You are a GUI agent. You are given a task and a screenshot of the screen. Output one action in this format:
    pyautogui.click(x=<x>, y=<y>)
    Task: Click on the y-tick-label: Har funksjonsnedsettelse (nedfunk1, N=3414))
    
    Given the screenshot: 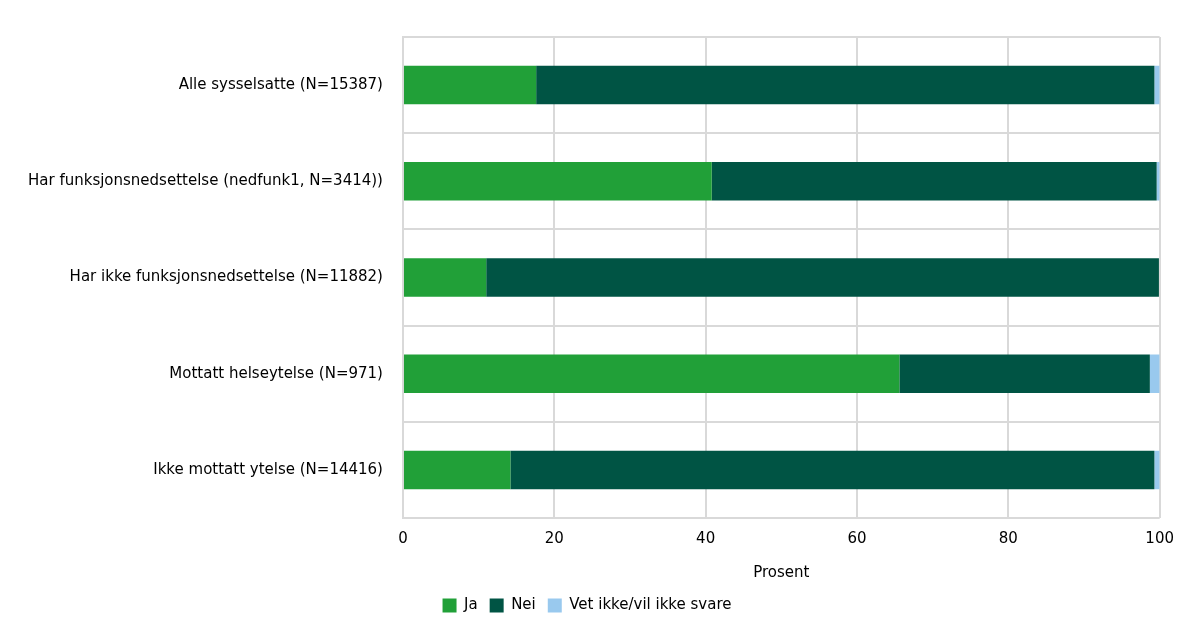 What is the action you would take?
    pyautogui.click(x=205, y=180)
    